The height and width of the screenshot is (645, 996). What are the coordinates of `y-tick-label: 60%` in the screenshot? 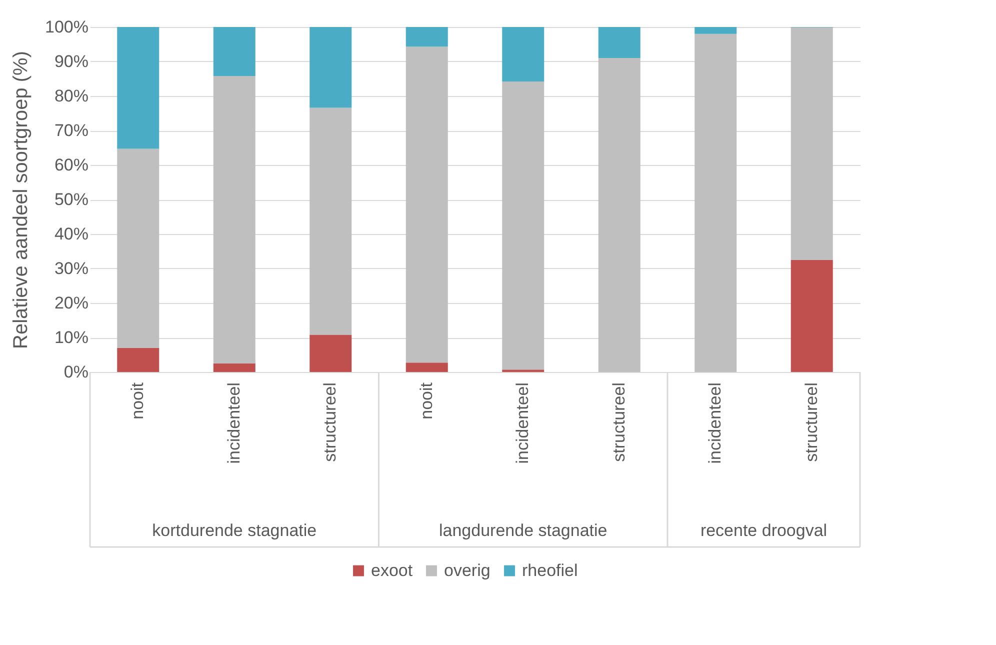 It's located at (71, 165).